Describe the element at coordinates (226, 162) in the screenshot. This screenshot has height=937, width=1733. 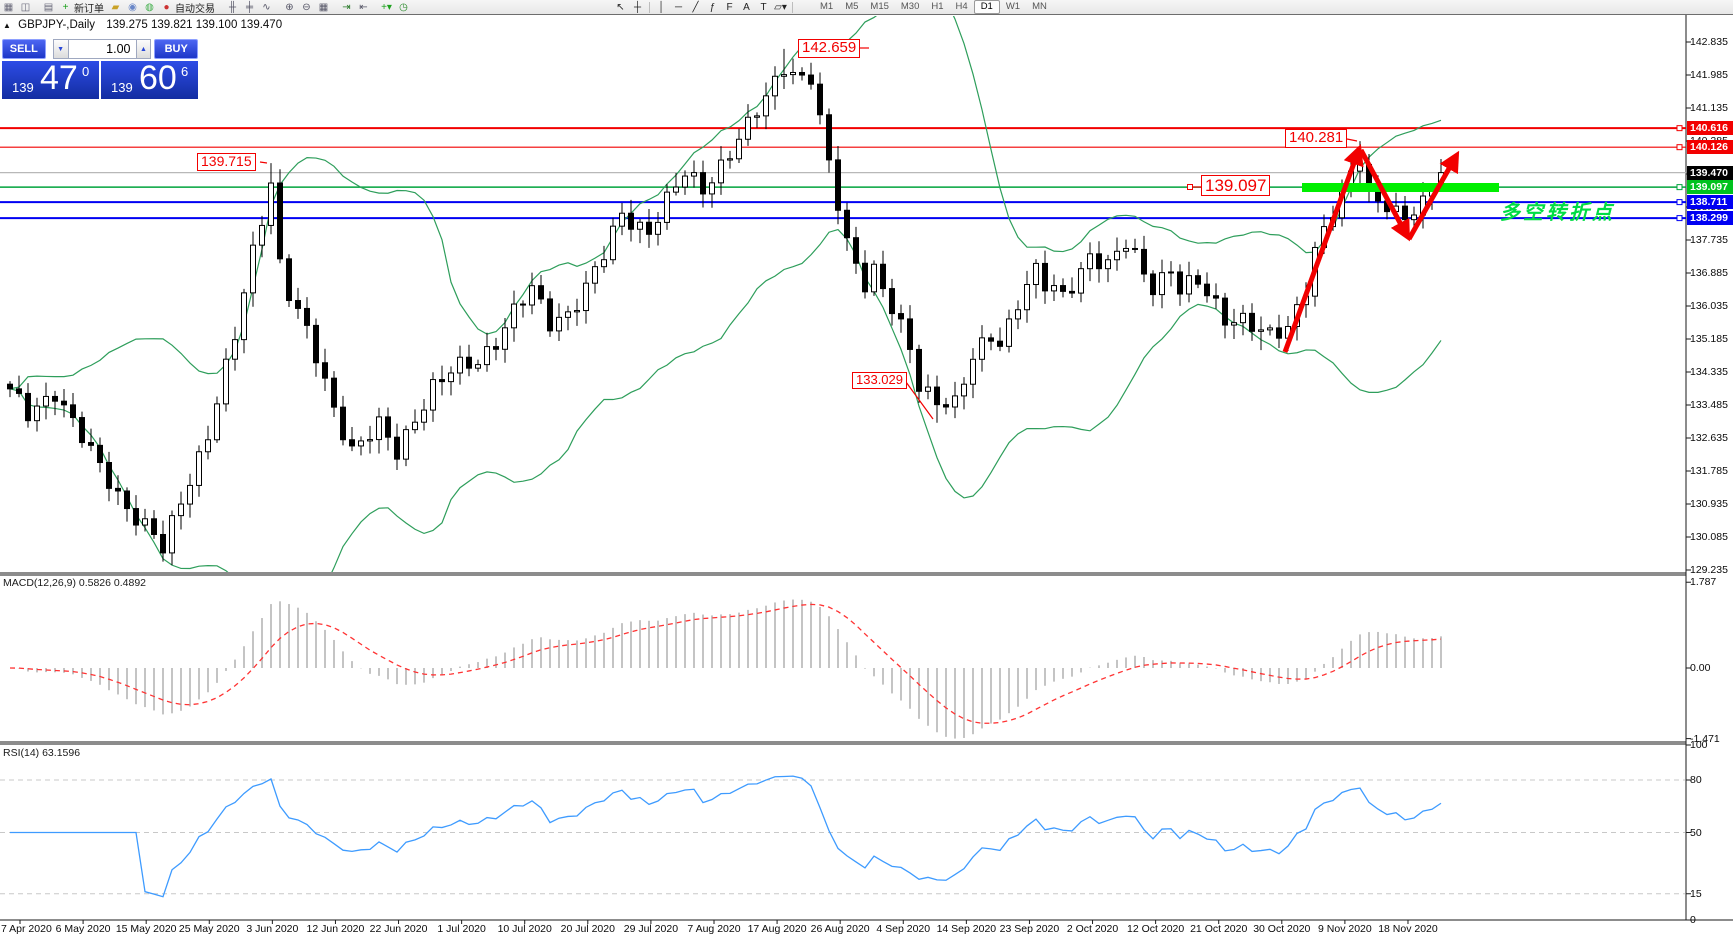
I see `price-callout: 139.715` at that location.